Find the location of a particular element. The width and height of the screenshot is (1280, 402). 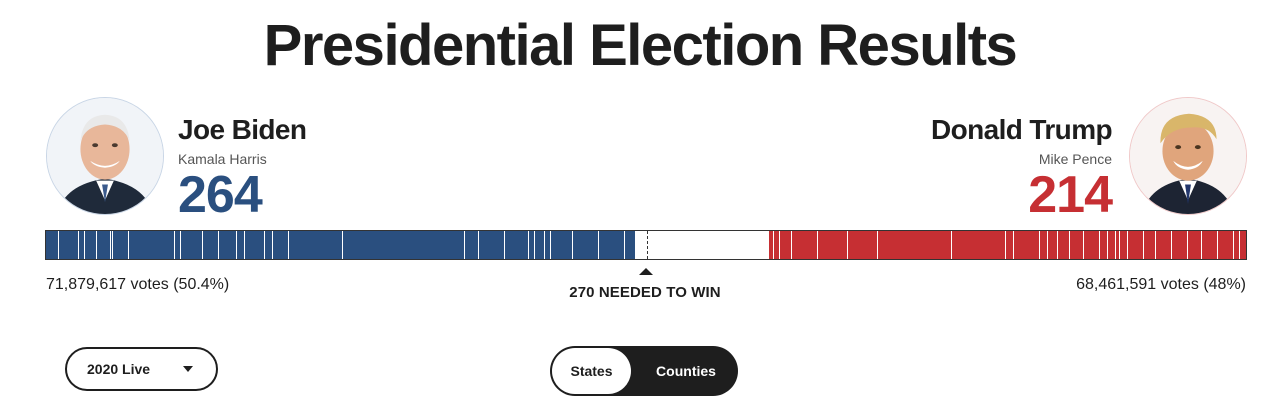

republican-states-segment is located at coordinates (1007, 245).